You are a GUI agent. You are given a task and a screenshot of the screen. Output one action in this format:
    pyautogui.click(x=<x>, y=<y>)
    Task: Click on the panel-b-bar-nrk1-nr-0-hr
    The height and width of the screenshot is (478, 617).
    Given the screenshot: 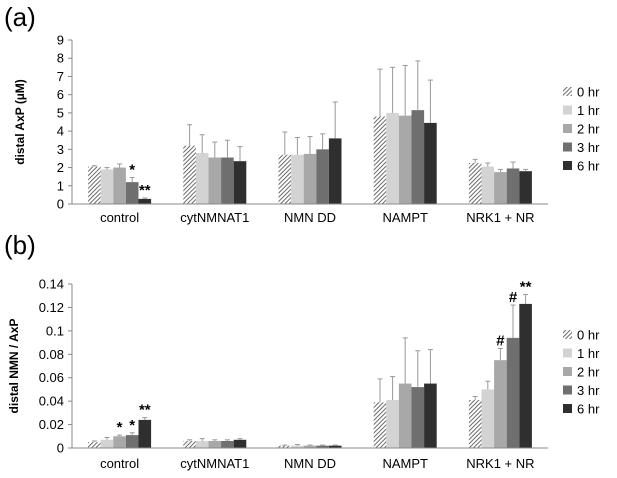 What is the action you would take?
    pyautogui.click(x=475, y=423)
    